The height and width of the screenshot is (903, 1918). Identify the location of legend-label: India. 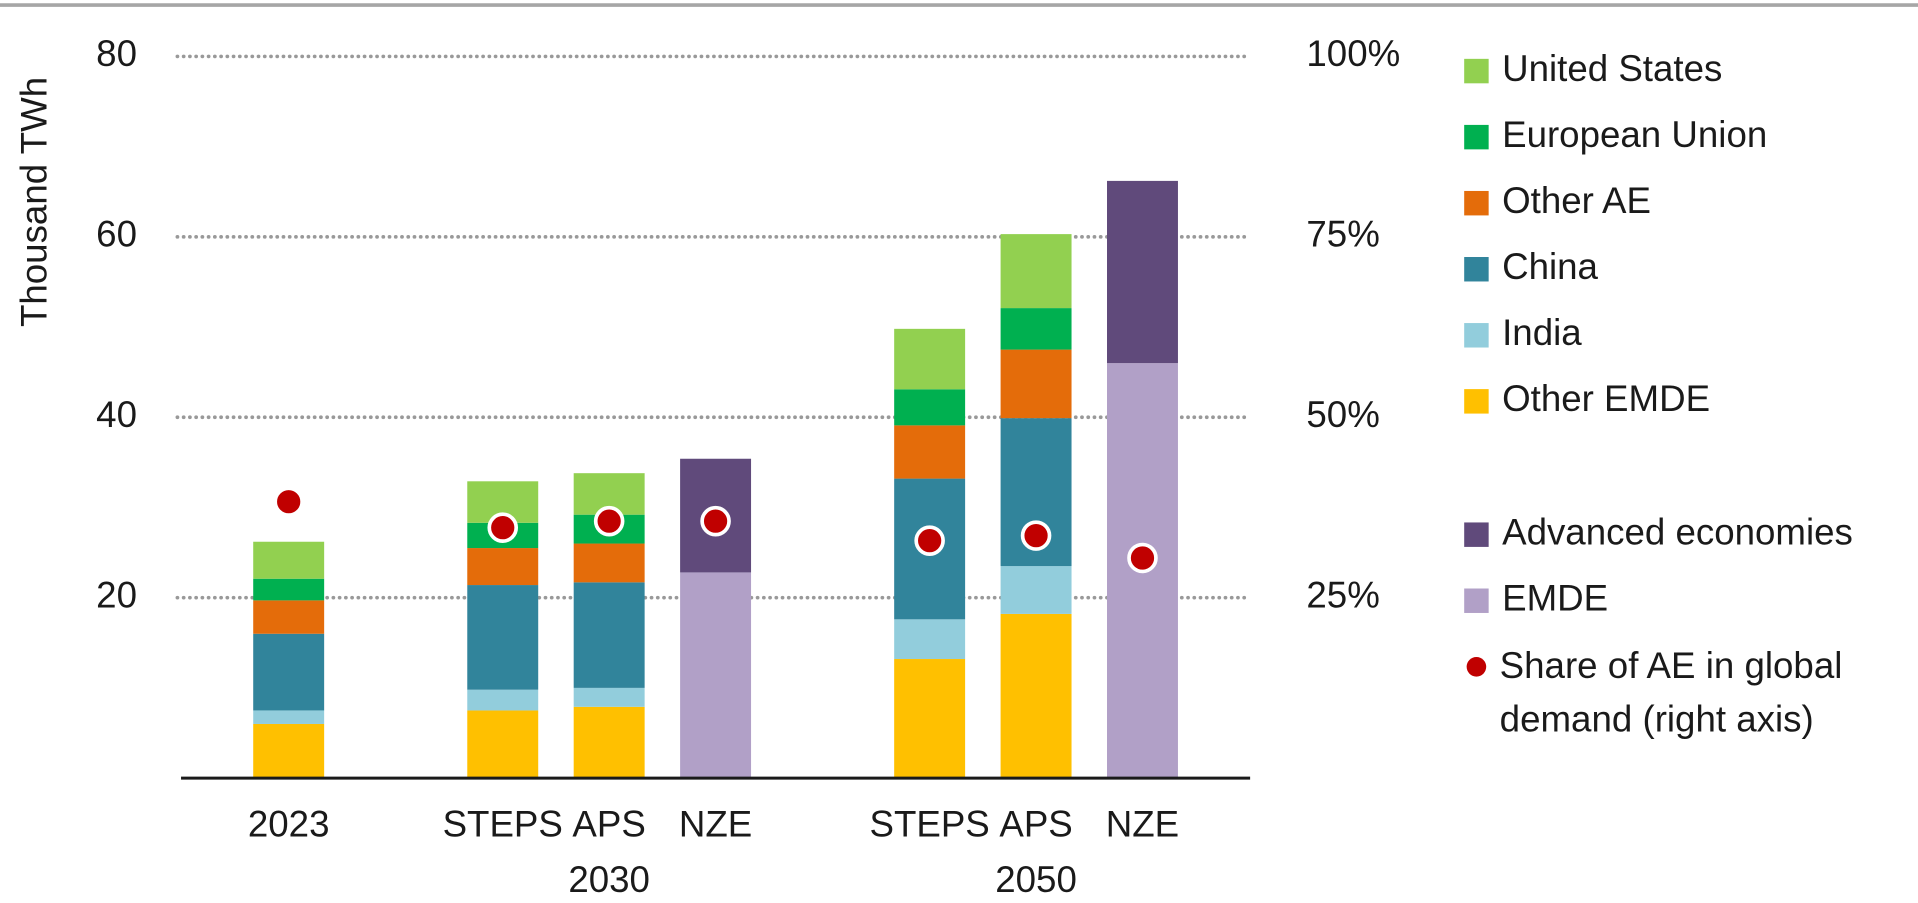
(1542, 332).